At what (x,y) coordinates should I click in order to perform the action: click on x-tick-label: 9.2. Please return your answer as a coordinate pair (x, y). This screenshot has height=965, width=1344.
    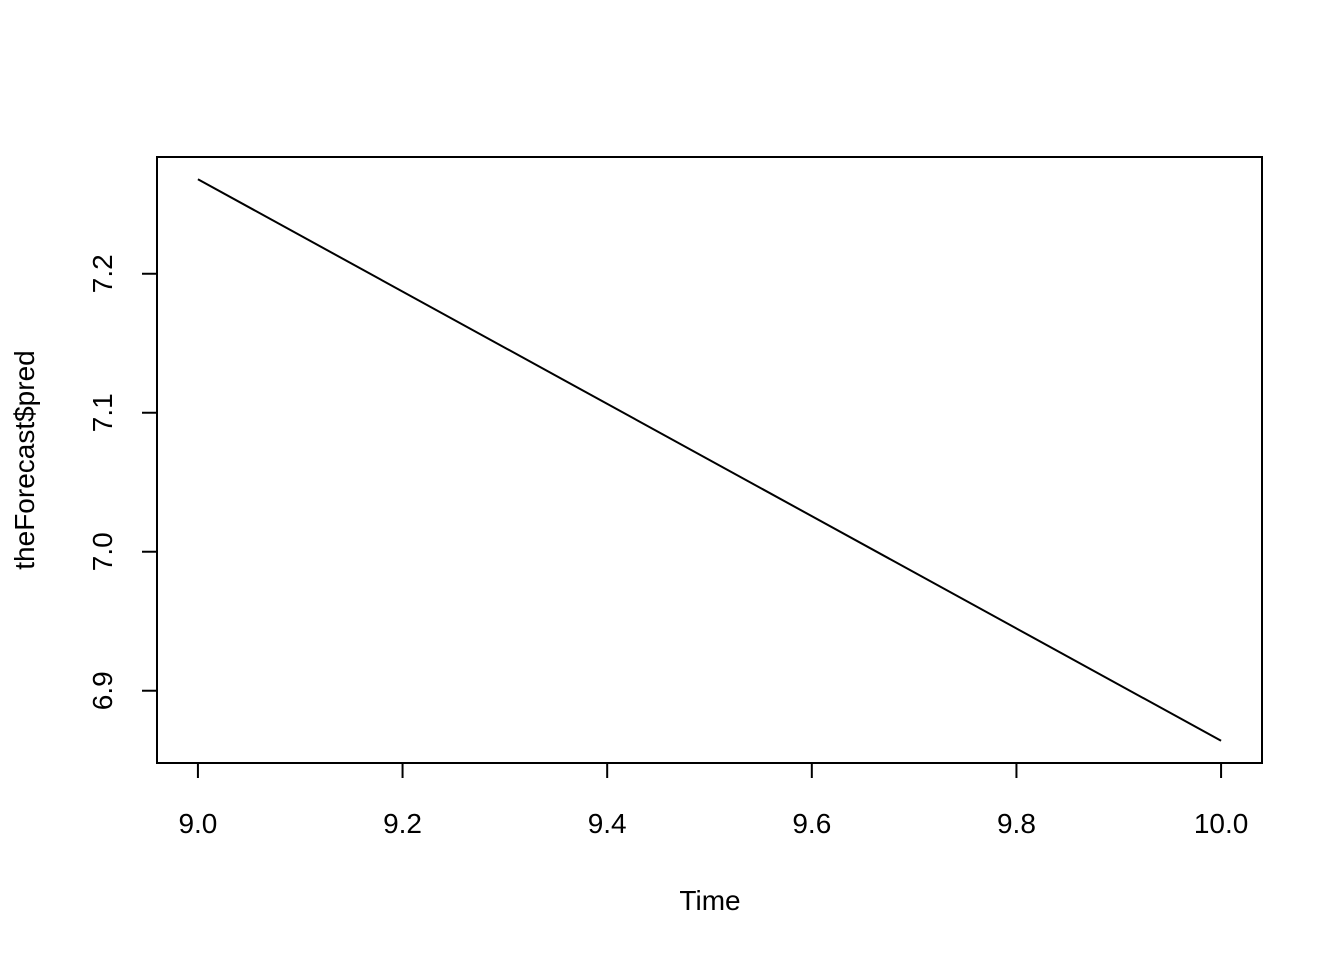
    Looking at the image, I should click on (402, 823).